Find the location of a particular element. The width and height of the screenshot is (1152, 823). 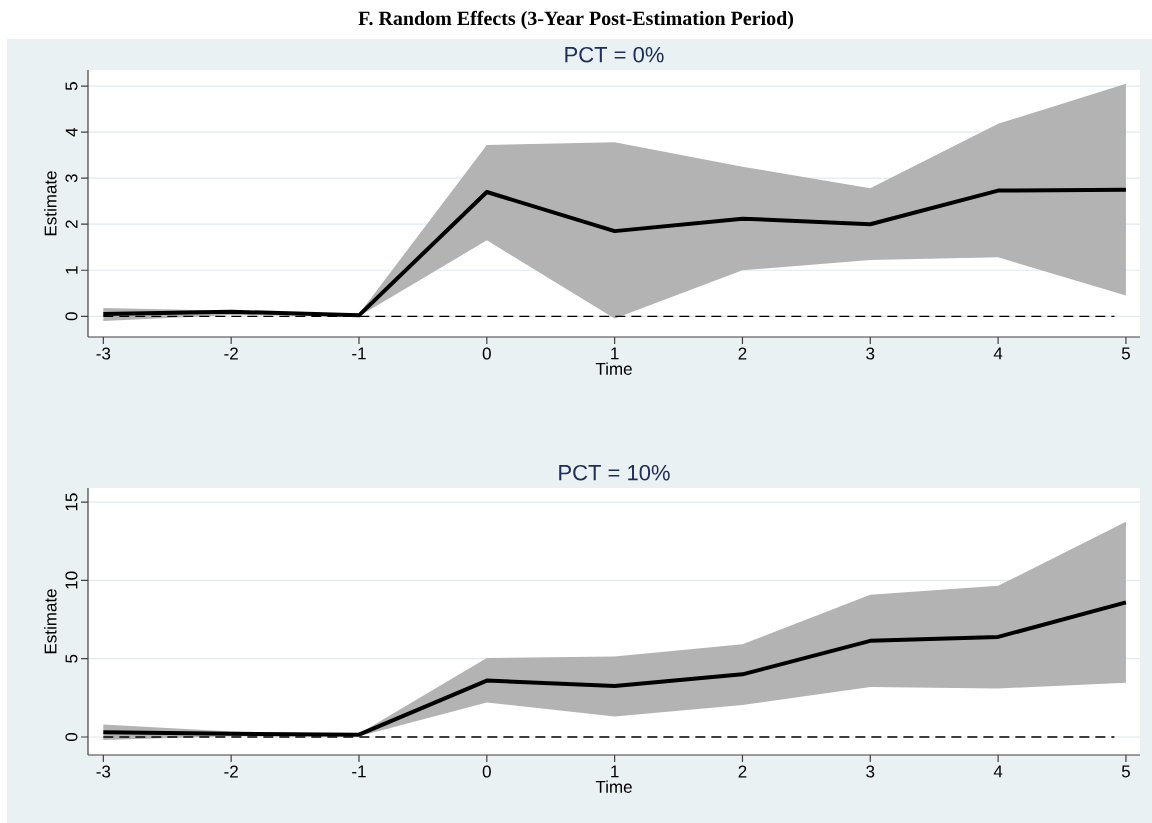

line-series is located at coordinates (614, 668).